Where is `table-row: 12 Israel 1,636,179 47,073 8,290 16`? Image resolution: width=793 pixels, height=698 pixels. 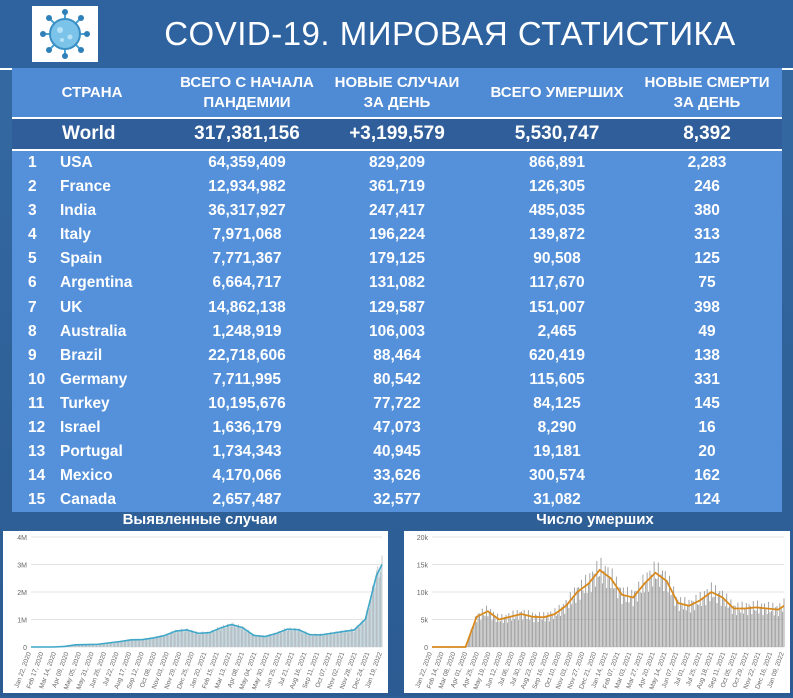 table-row: 12 Israel 1,636,179 47,073 8,290 16 is located at coordinates (397, 428).